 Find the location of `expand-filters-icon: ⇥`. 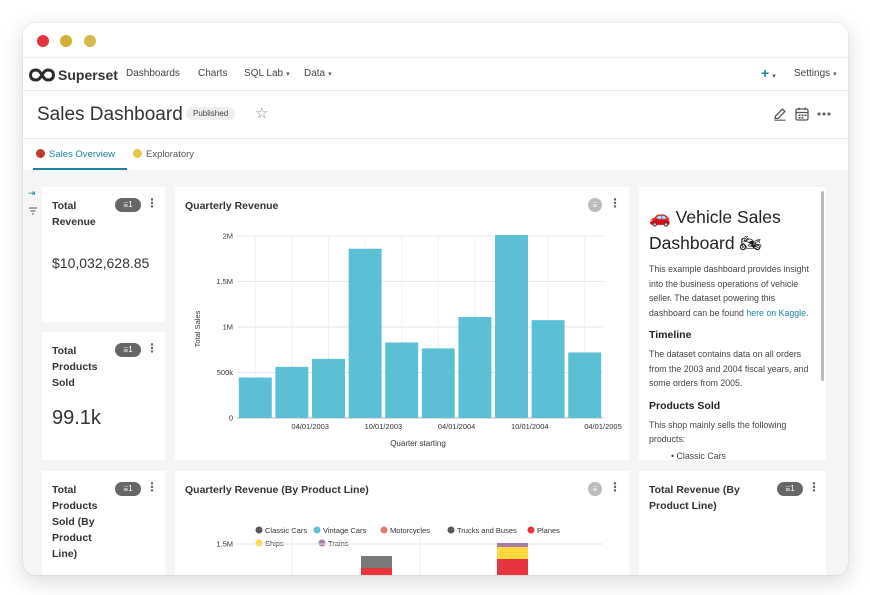

expand-filters-icon: ⇥ is located at coordinates (32, 193).